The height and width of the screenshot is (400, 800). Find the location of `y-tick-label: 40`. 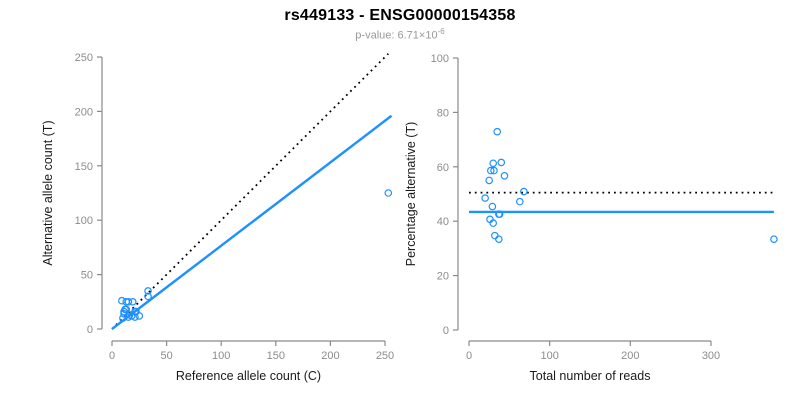

y-tick-label: 40 is located at coordinates (443, 222).